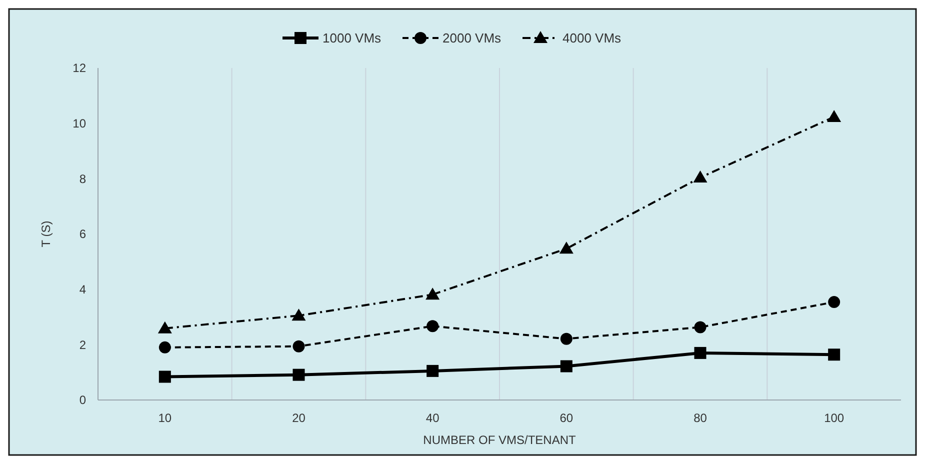 This screenshot has width=925, height=464. Describe the element at coordinates (82, 179) in the screenshot. I see `y-tick-label: 8` at that location.